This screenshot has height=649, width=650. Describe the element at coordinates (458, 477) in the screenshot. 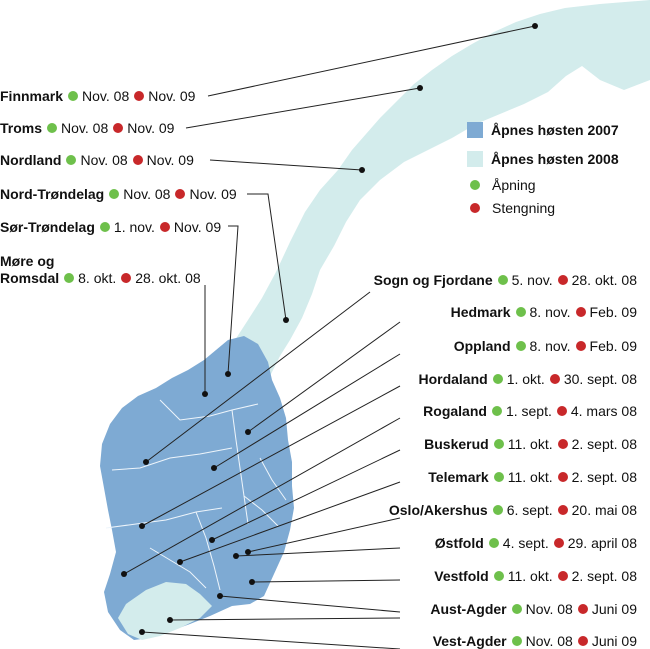

I see `region-name: Telemark` at that location.